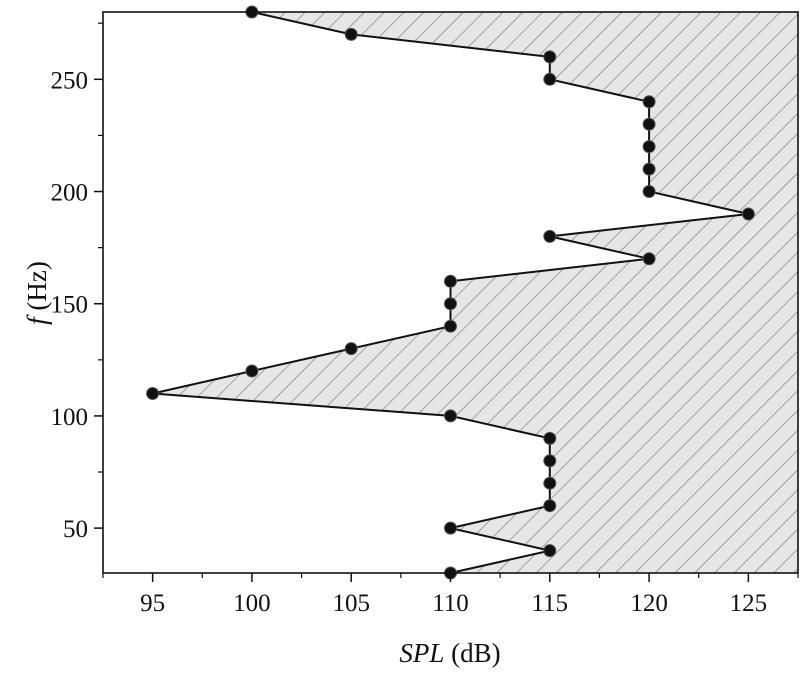  What do you see at coordinates (37, 319) in the screenshot?
I see `y-axis-label-symbol: f` at bounding box center [37, 319].